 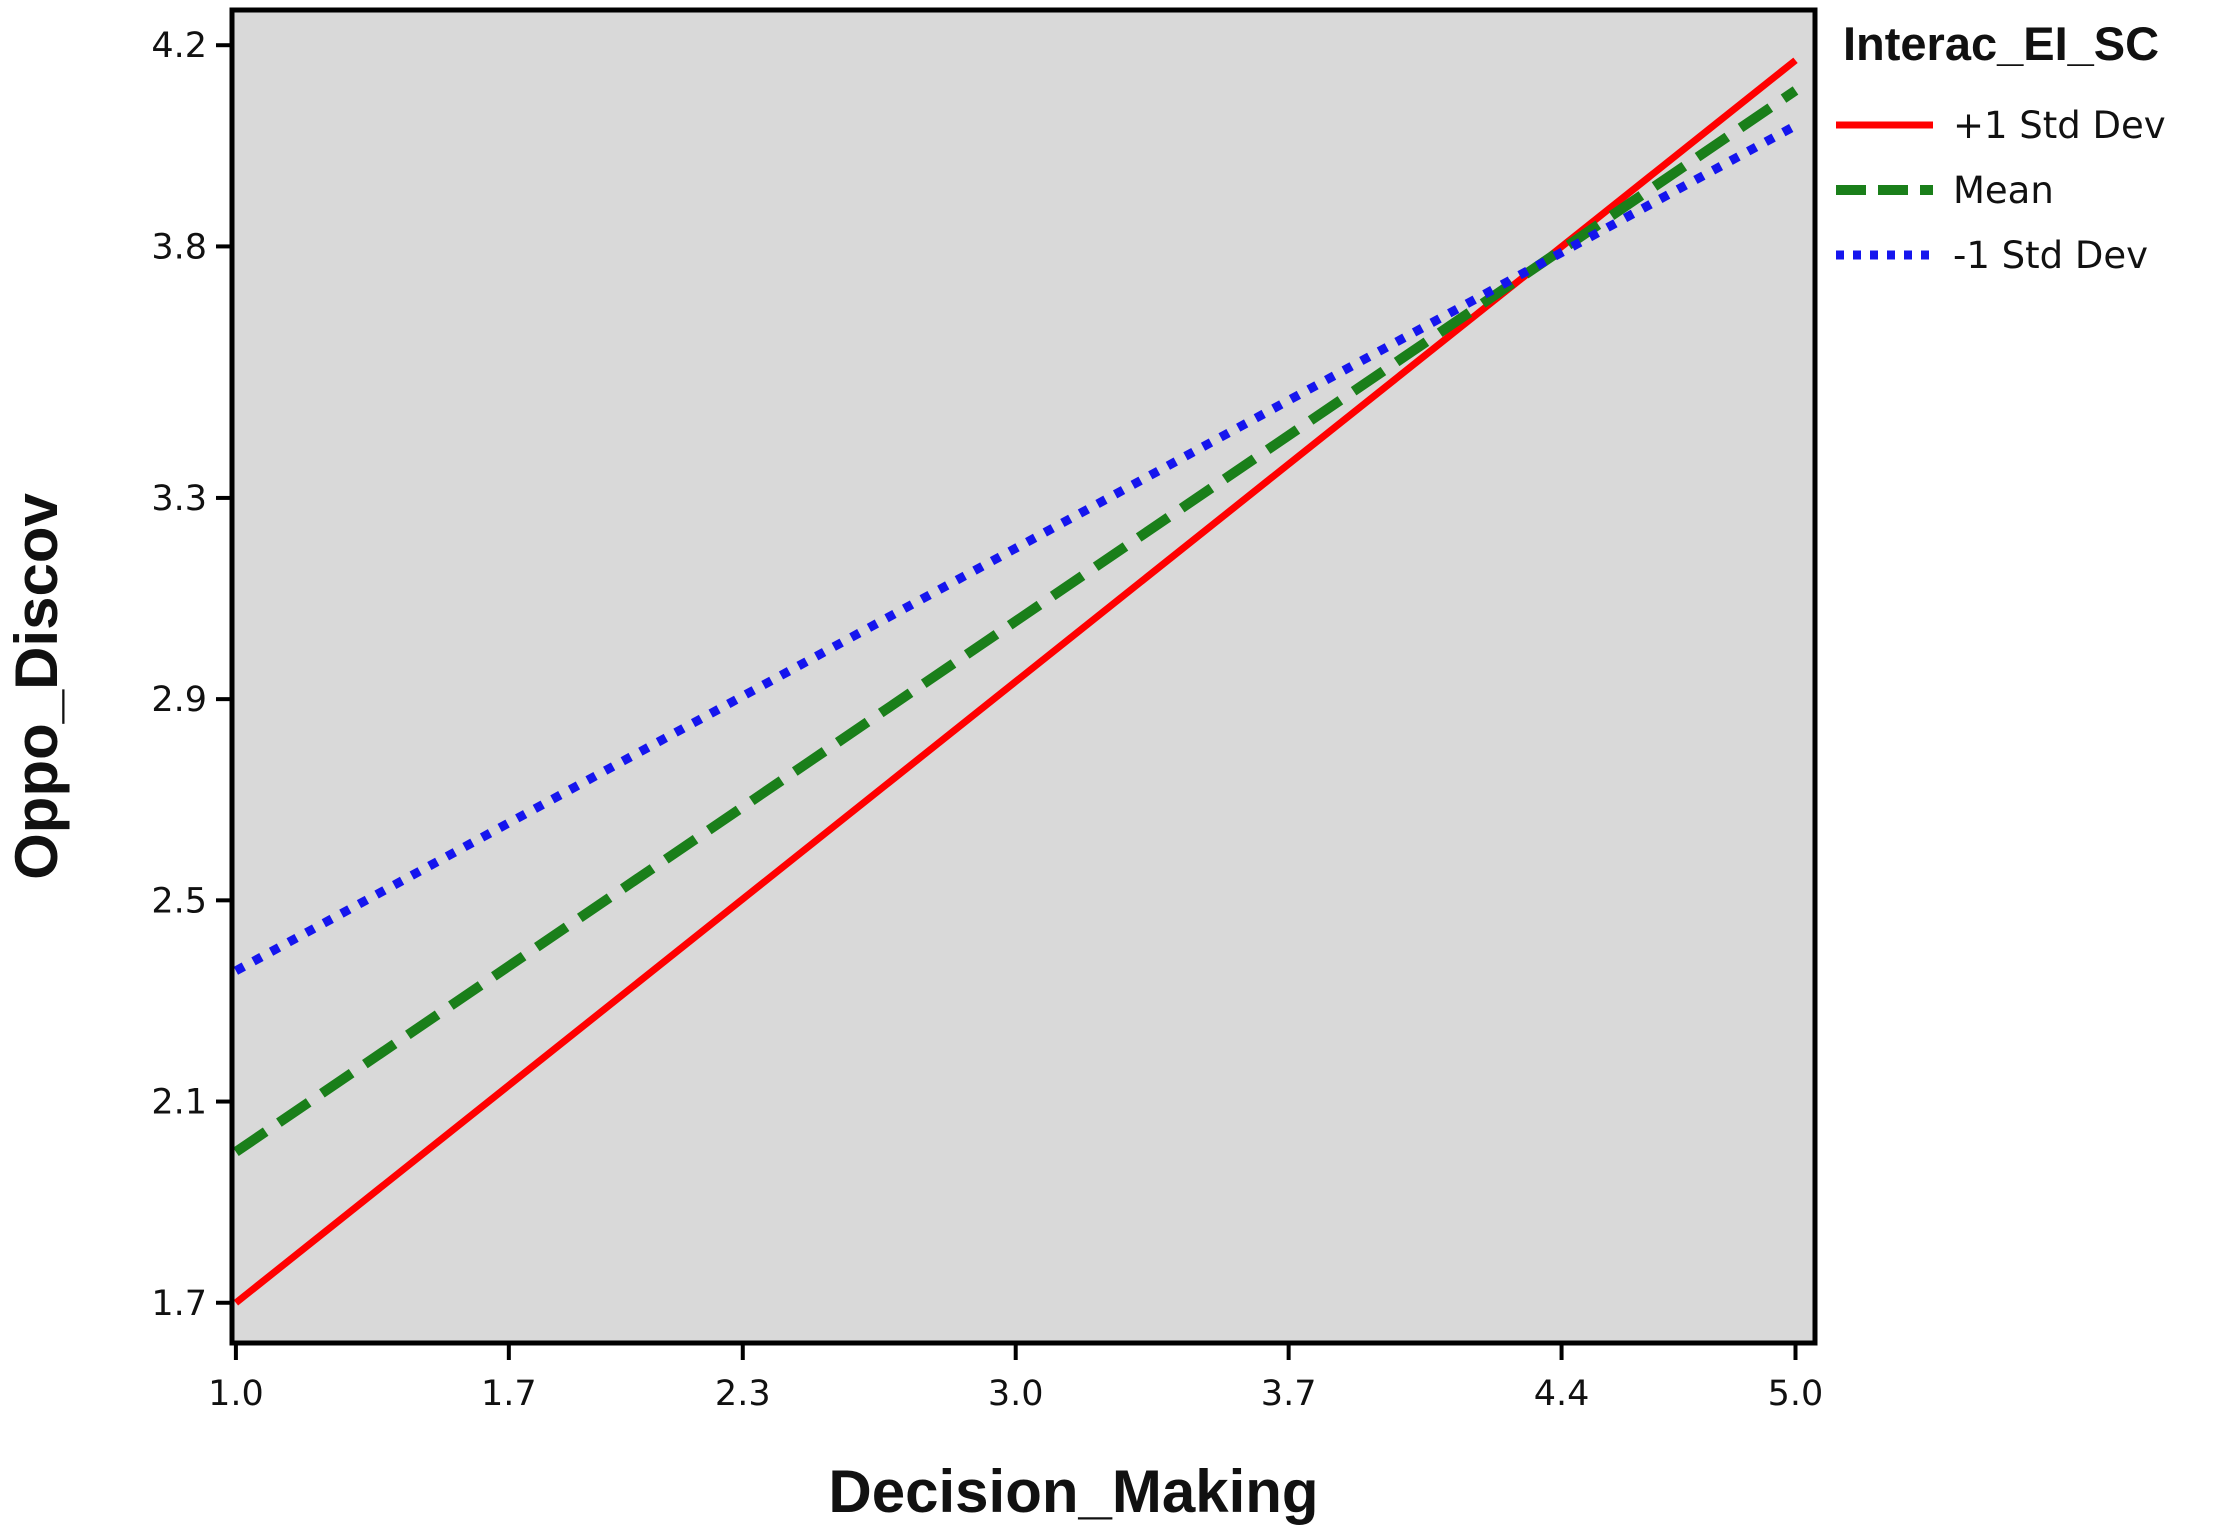 What do you see at coordinates (2003, 190) in the screenshot?
I see `legend-label: Mean` at bounding box center [2003, 190].